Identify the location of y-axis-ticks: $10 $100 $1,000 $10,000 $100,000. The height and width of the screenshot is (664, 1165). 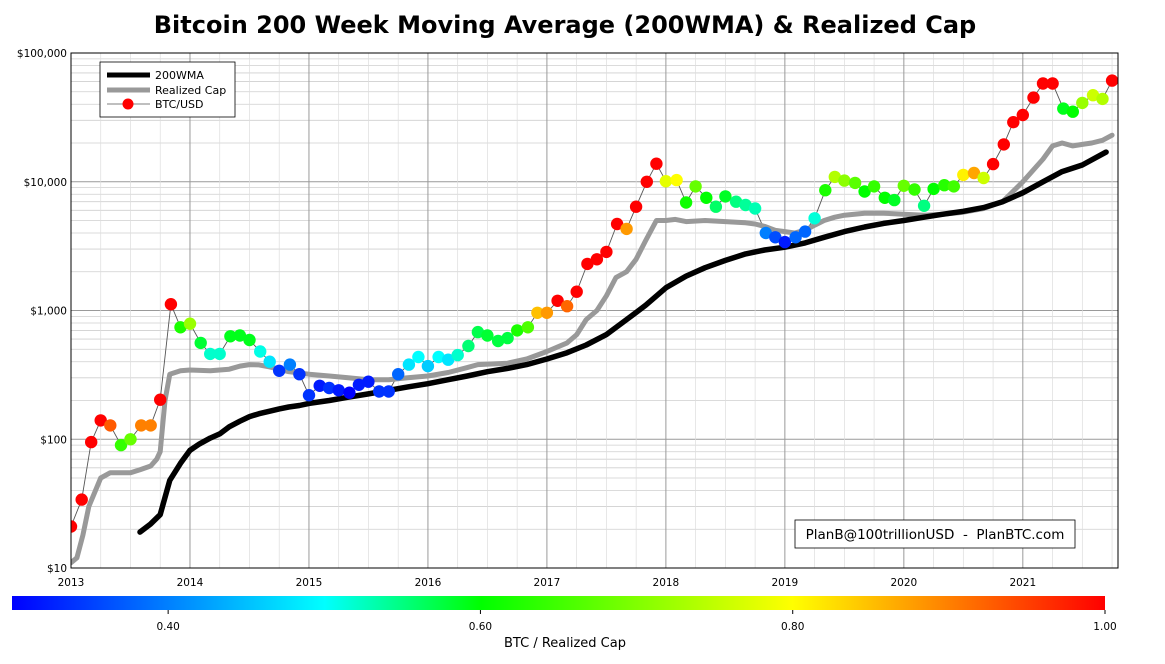
(42, 311).